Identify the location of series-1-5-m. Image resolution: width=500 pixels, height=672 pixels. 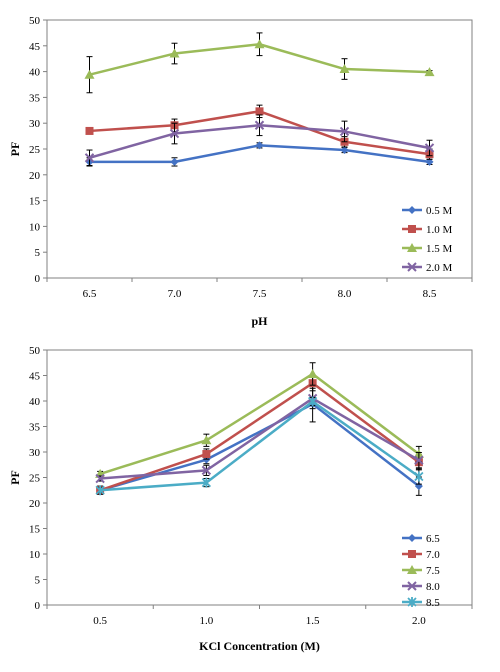
(259, 63).